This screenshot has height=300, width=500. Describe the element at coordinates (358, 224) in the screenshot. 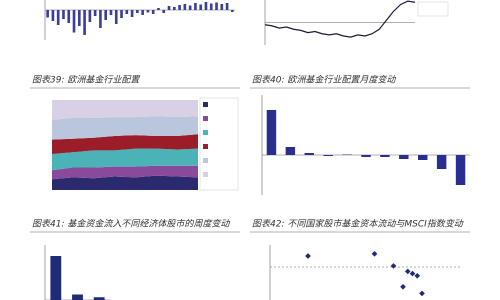

I see `caption: 图表42: 不同国家股市基金资本流动与MSCI指数变动` at that location.